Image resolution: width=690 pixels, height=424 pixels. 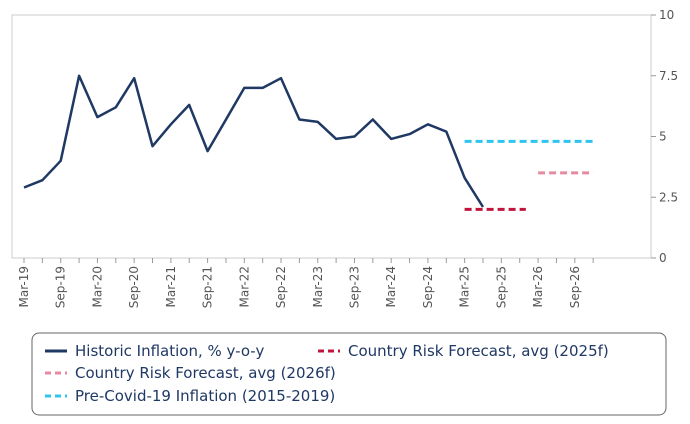 I want to click on x-tick-label: Mar-23, so click(x=318, y=286).